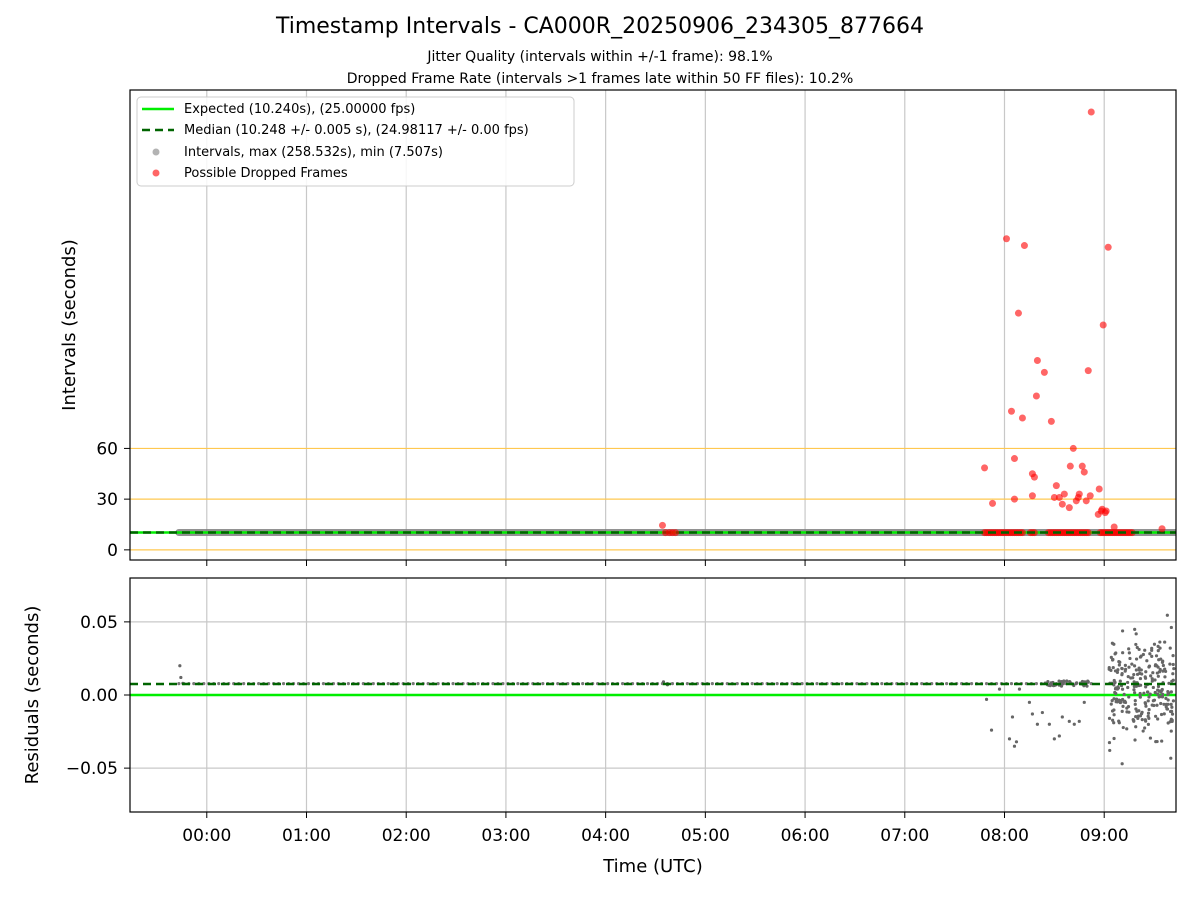 The height and width of the screenshot is (900, 1200). I want to click on residuals-y-tick-label: −0.05, so click(92, 769).